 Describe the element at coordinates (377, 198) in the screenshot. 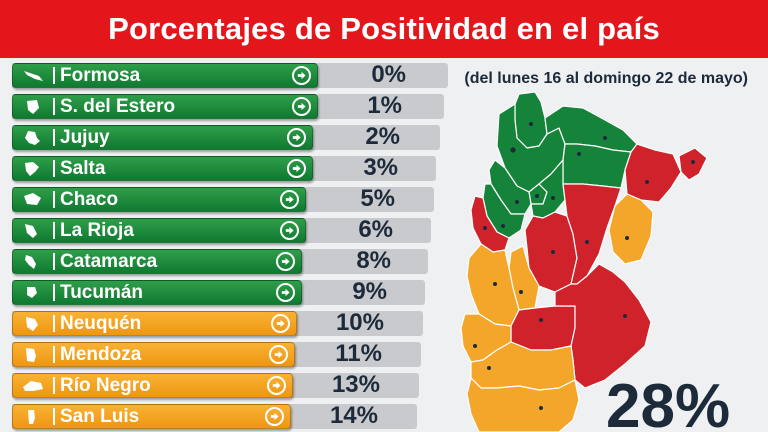

I see `province-percent: 5%` at that location.